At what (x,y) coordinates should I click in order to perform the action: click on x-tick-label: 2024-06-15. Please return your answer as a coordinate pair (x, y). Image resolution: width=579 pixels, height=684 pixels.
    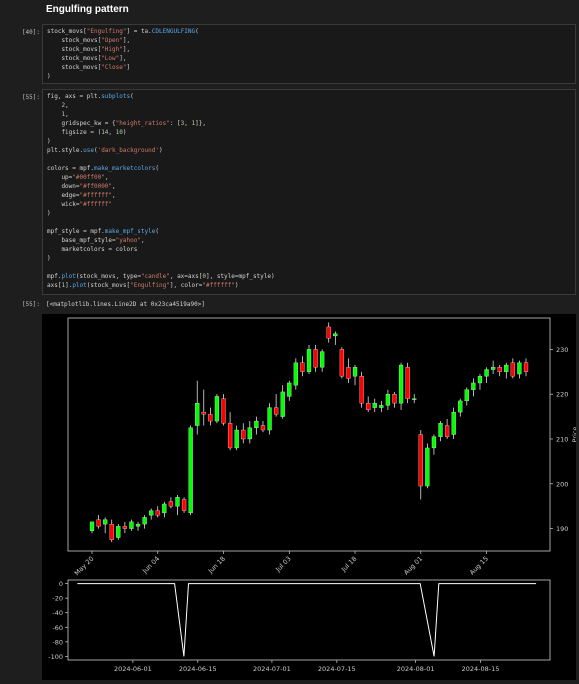
    Looking at the image, I should click on (198, 669).